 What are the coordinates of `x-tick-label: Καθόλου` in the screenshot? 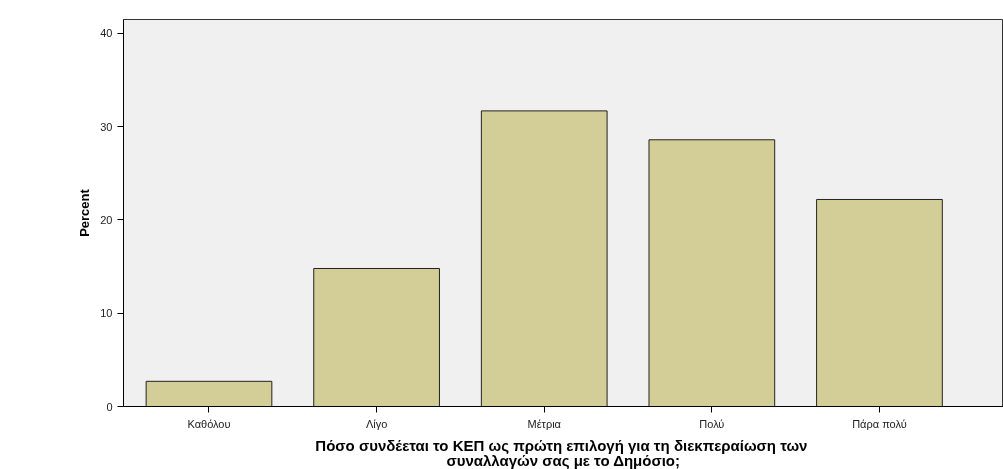 It's located at (209, 423).